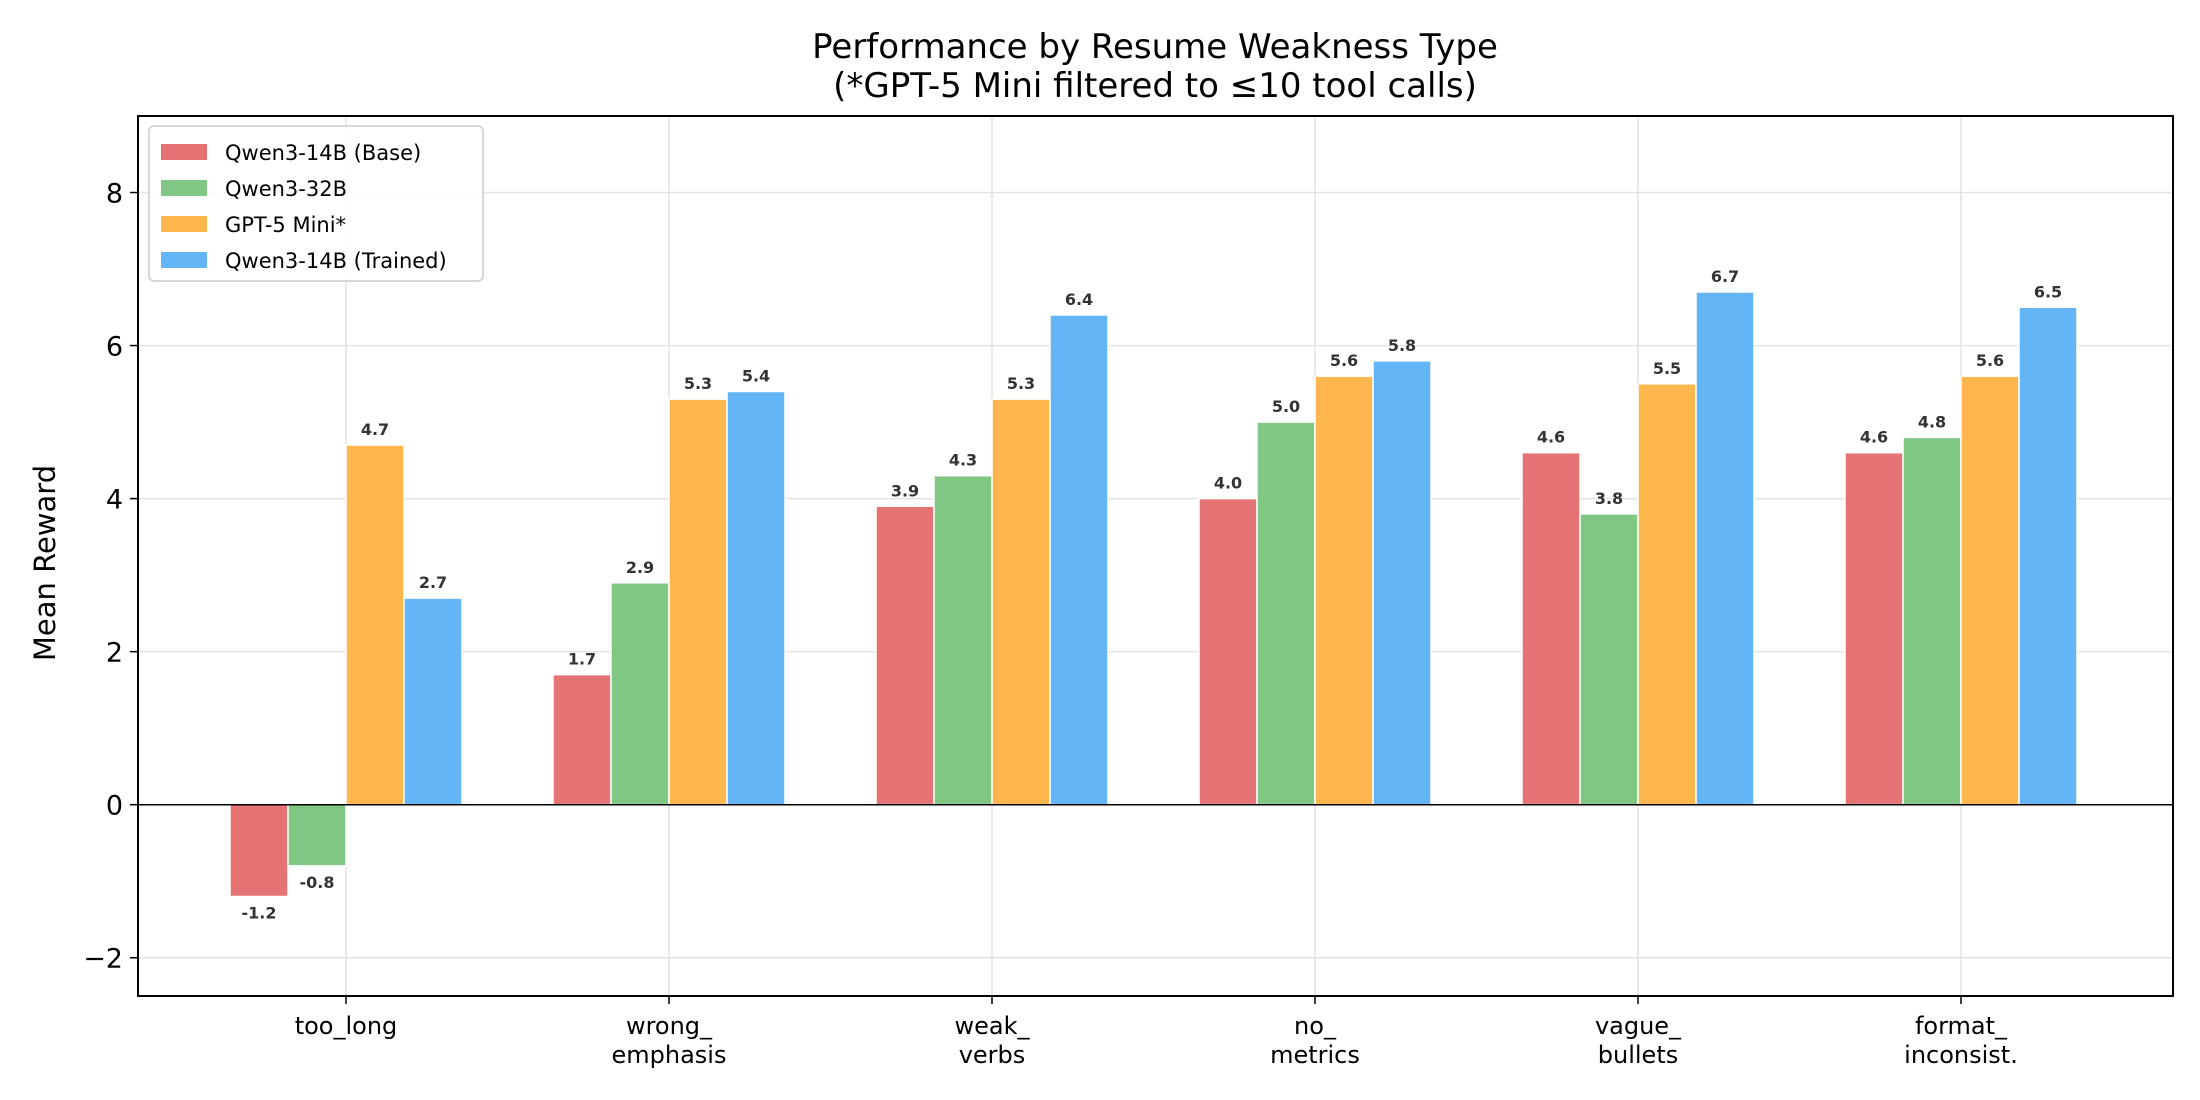 The image size is (2200, 1100). Describe the element at coordinates (1638, 1026) in the screenshot. I see `x-tick-label: vague_` at that location.